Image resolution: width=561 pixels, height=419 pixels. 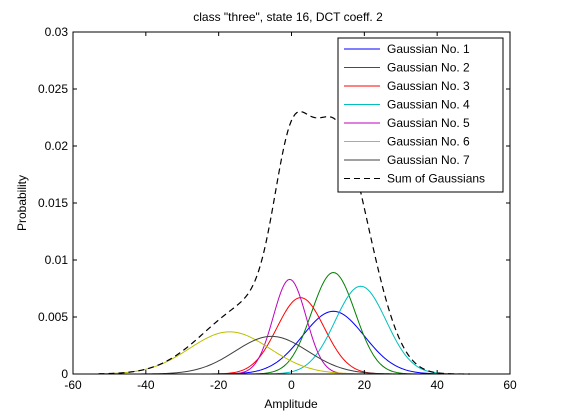 I want to click on x-tick-label: 40, so click(x=437, y=385).